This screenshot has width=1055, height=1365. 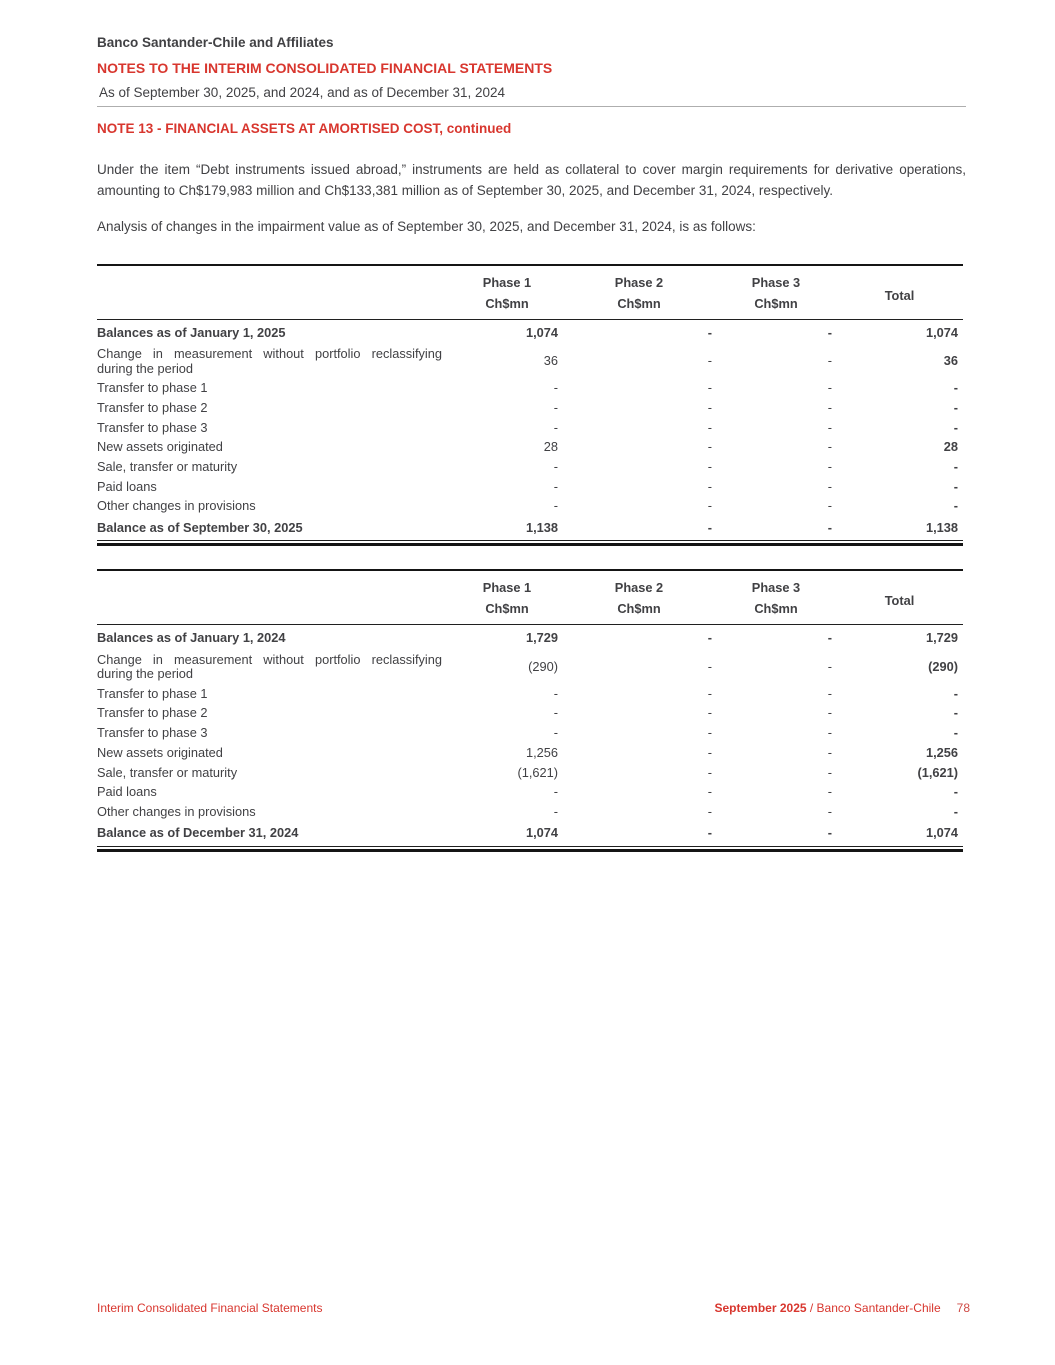 What do you see at coordinates (152, 733) in the screenshot?
I see `row-label: Transfer to phase 3` at bounding box center [152, 733].